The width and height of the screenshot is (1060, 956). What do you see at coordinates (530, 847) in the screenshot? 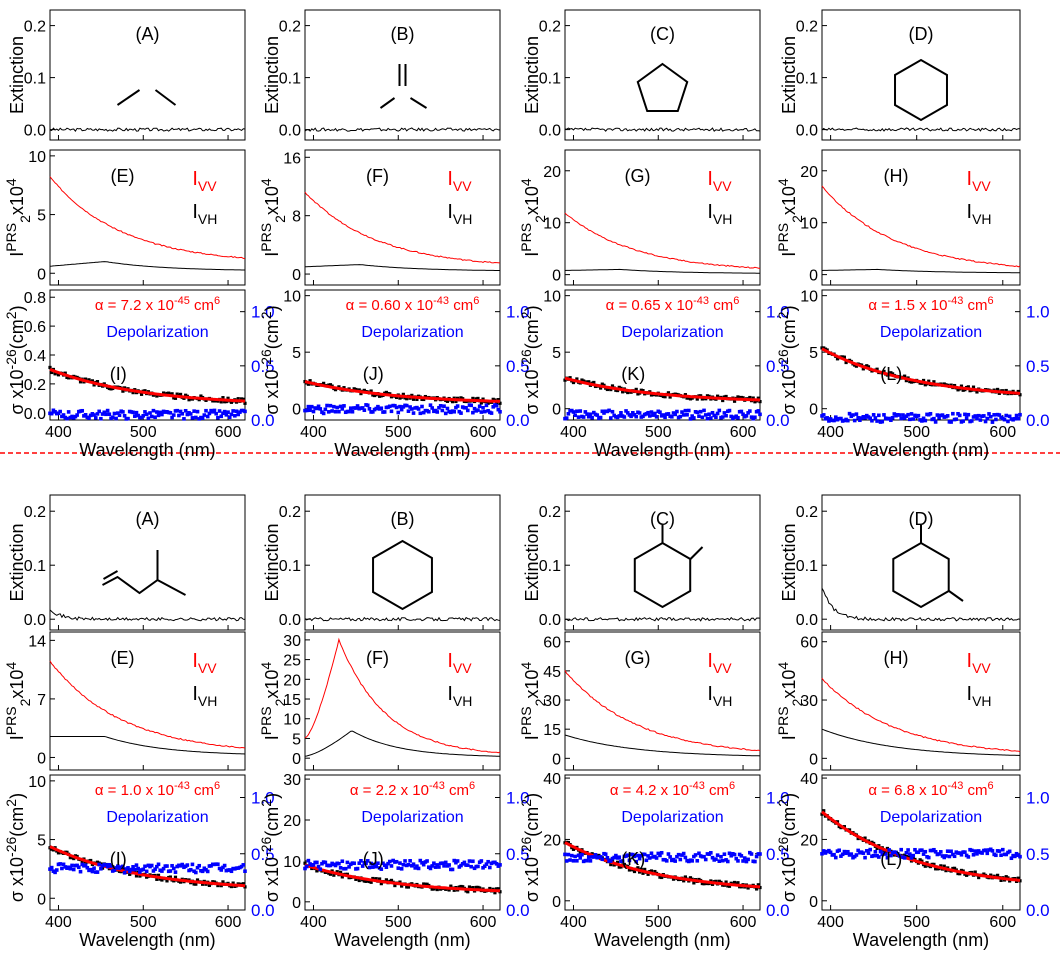
I see `cross-section-axis-label: σ x10-26(cm2)` at bounding box center [530, 847].